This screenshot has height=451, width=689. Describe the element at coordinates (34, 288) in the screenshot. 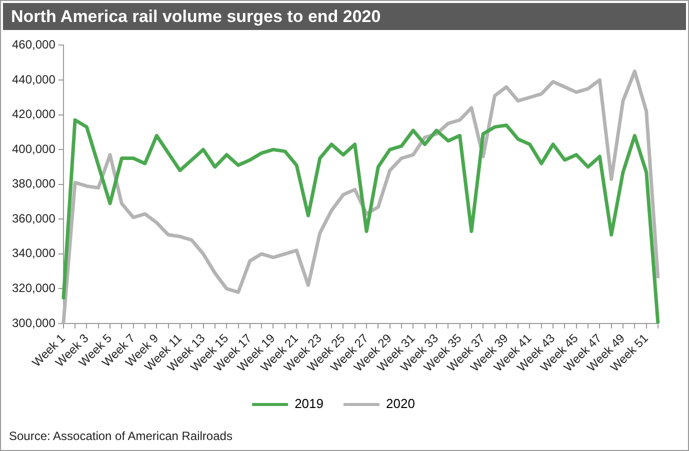

I see `y-tick-label: 320,000` at that location.